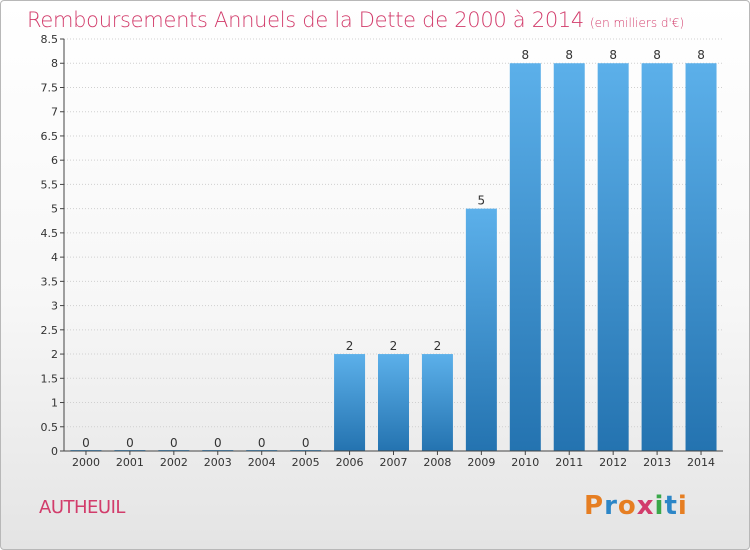 The width and height of the screenshot is (750, 550). What do you see at coordinates (54, 209) in the screenshot?
I see `y-tick-label: 5` at bounding box center [54, 209].